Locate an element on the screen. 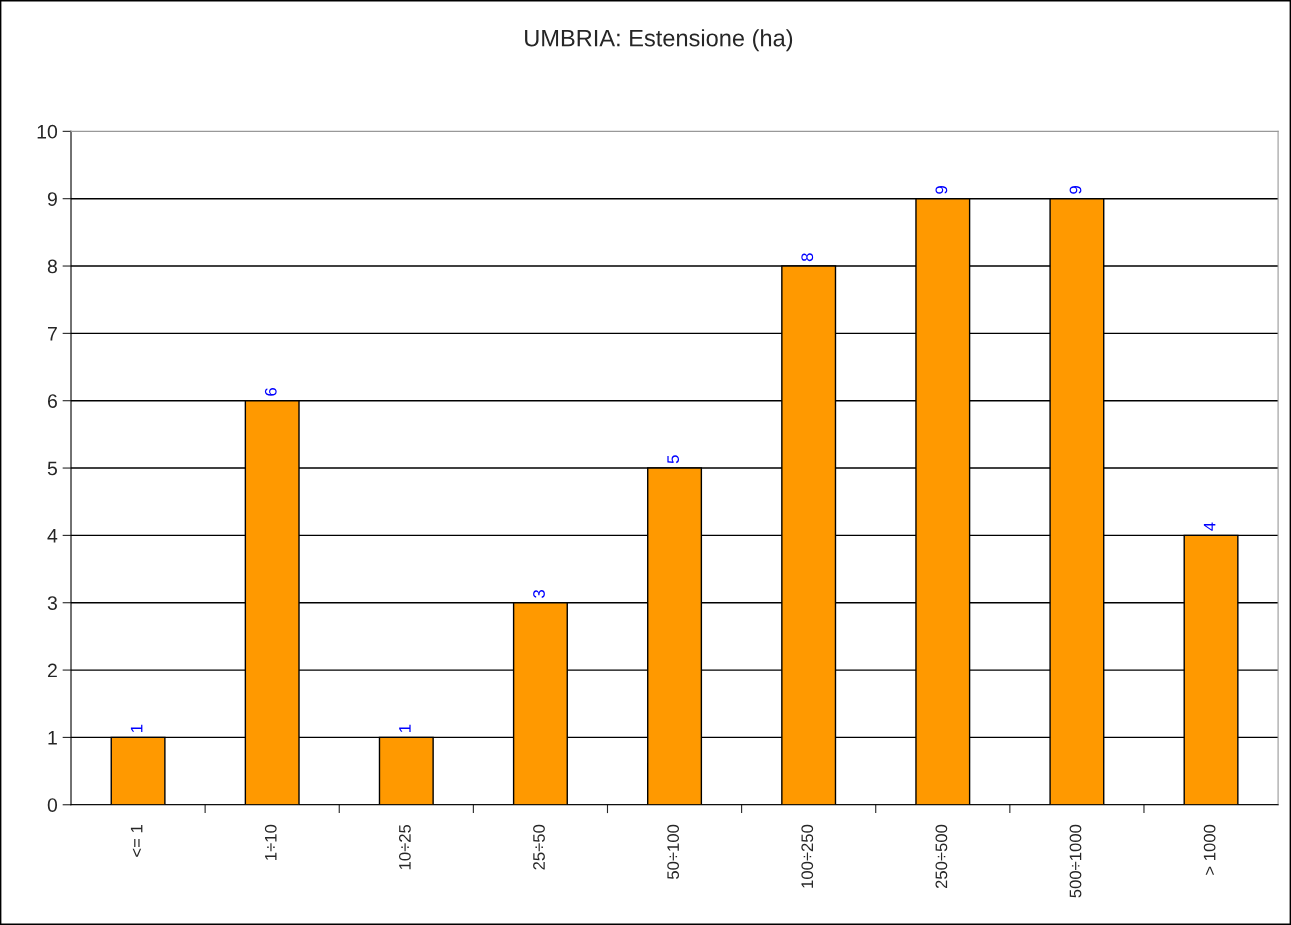 The height and width of the screenshot is (925, 1291). y-tick-label: 9 is located at coordinates (52, 199).